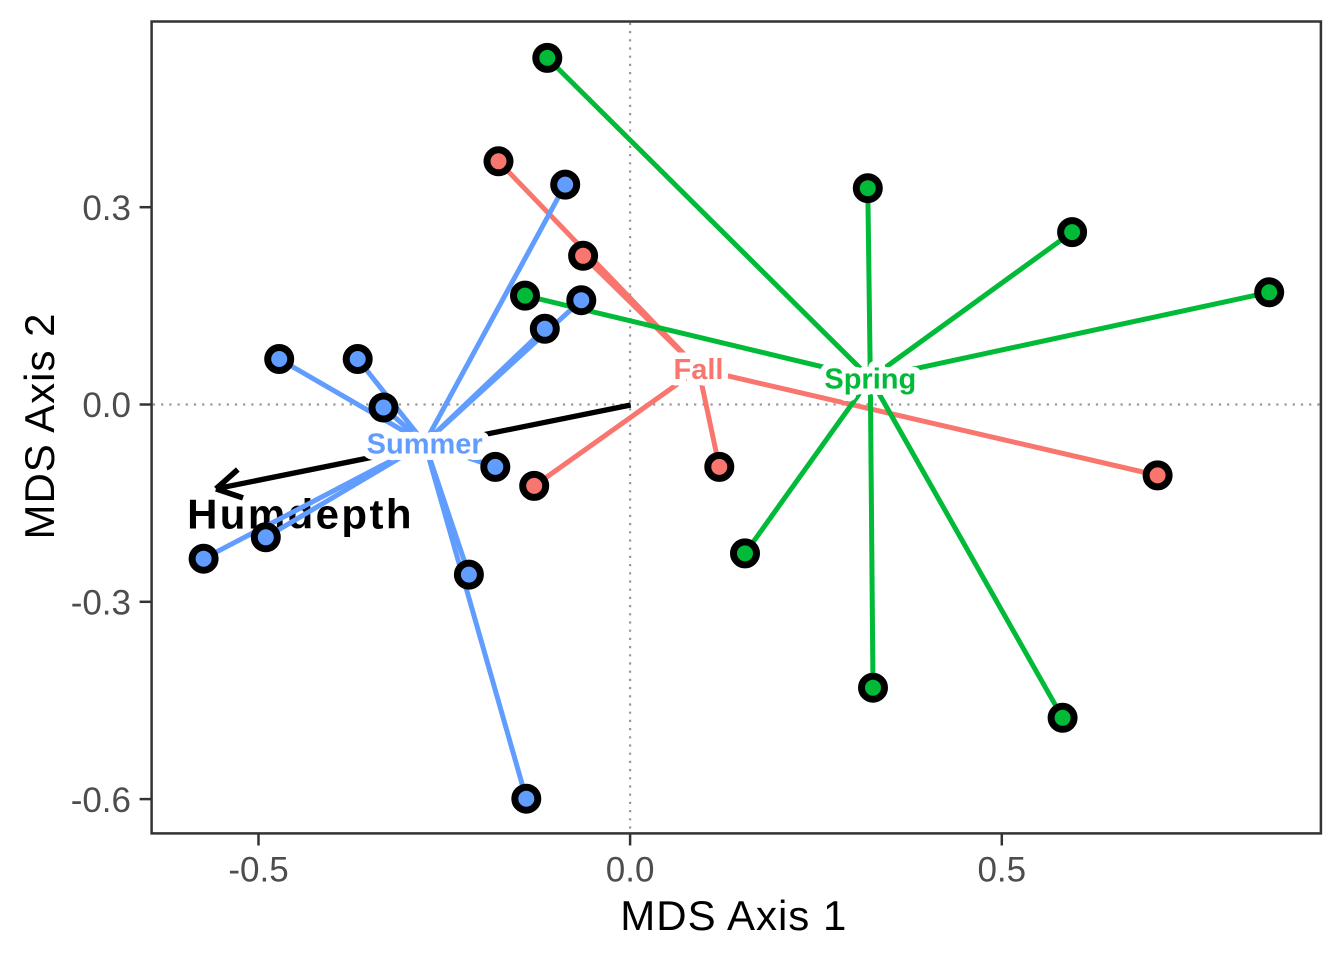 The image size is (1344, 960). Describe the element at coordinates (733, 915) in the screenshot. I see `svg-text: MDS Axis 1` at that location.